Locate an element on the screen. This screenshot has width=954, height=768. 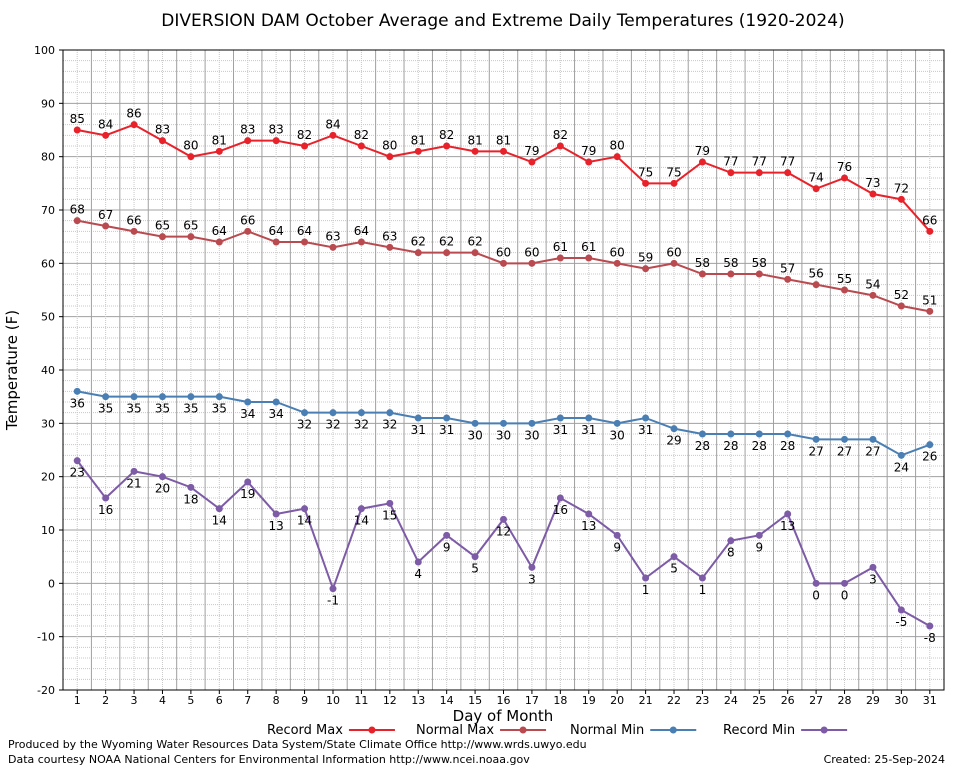
data-label: 52 is located at coordinates (901, 295).